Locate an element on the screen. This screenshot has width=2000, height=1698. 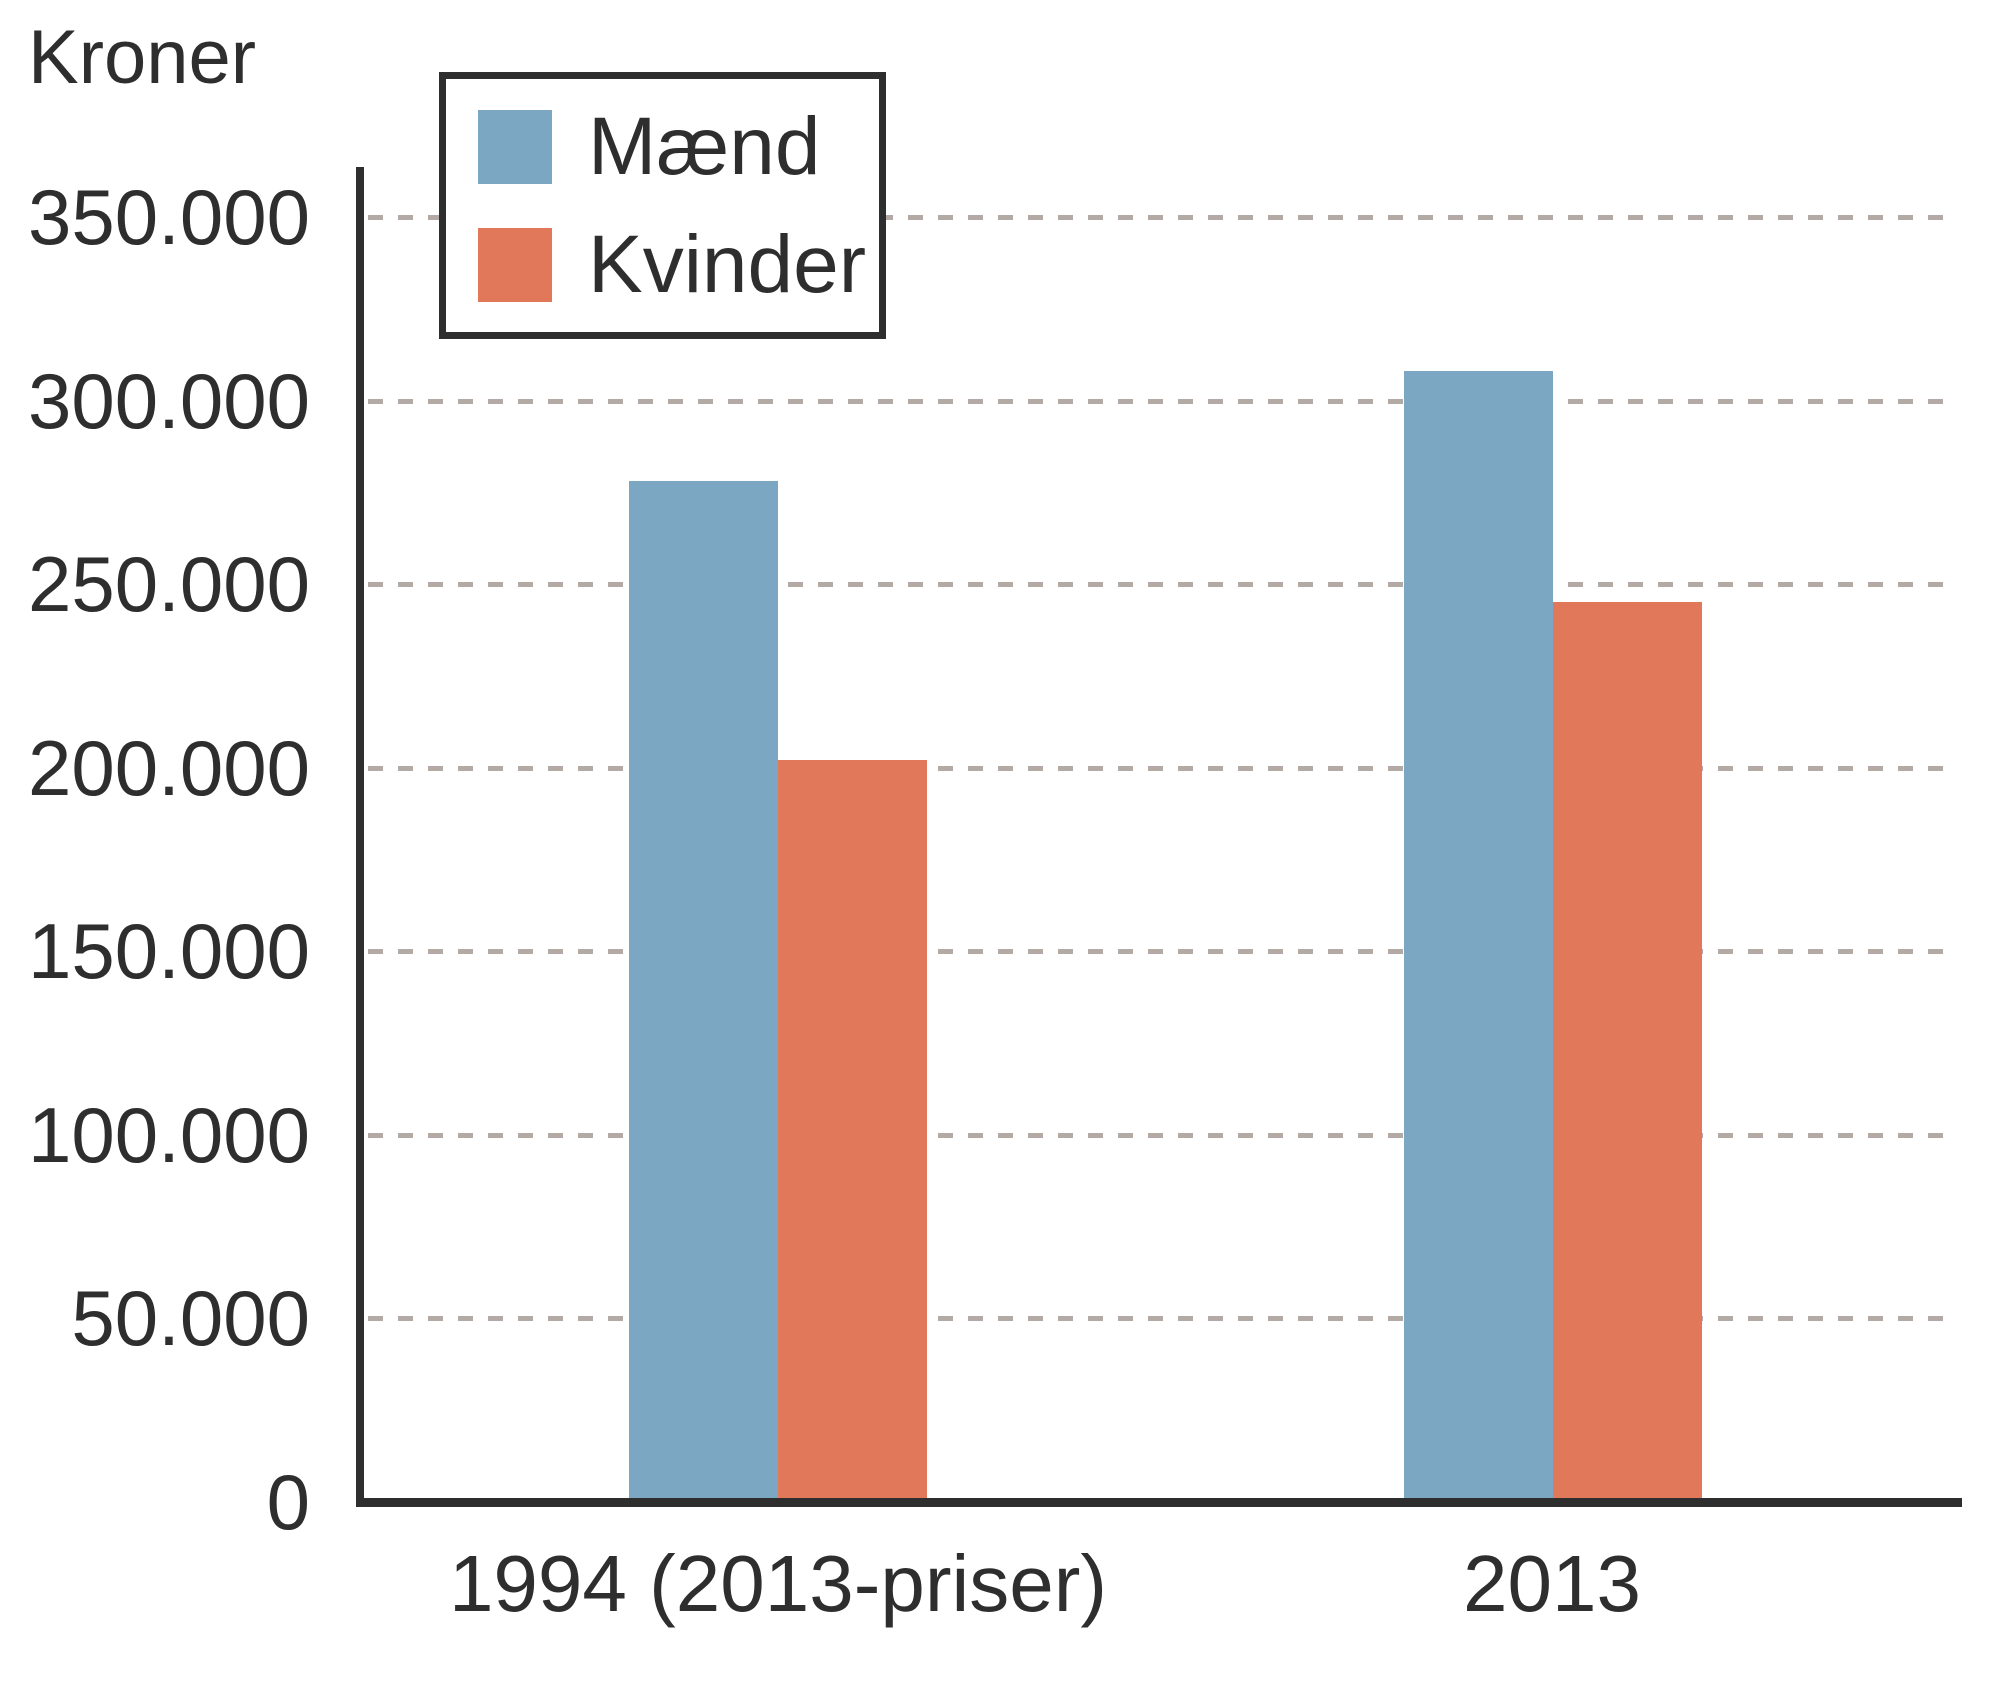
y-tick-label-200000: 200.000 is located at coordinates (169, 768).